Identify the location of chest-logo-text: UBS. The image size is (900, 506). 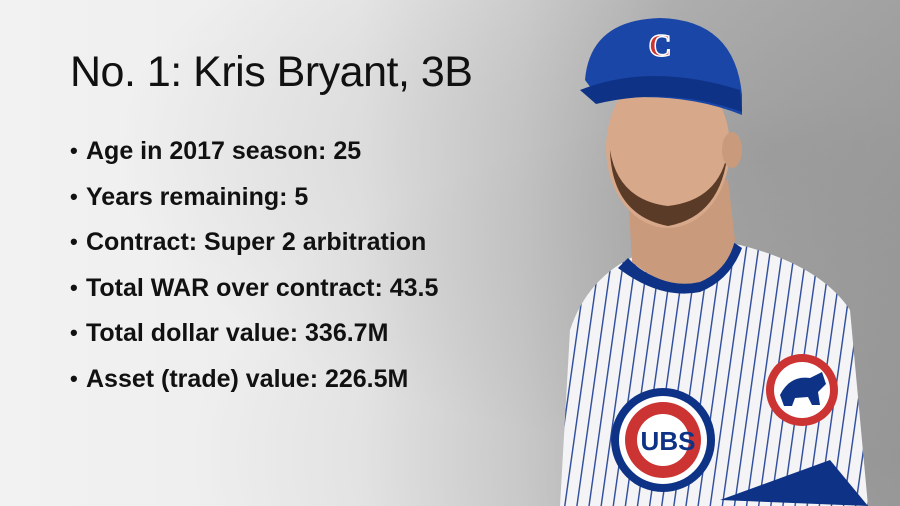
(668, 441).